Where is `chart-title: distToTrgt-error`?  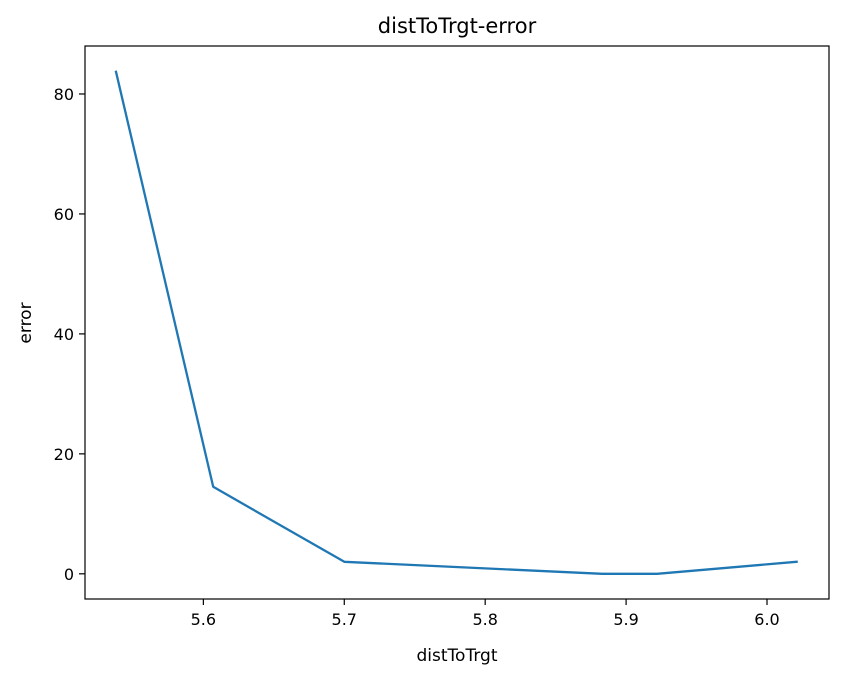
chart-title: distToTrgt-error is located at coordinates (457, 26).